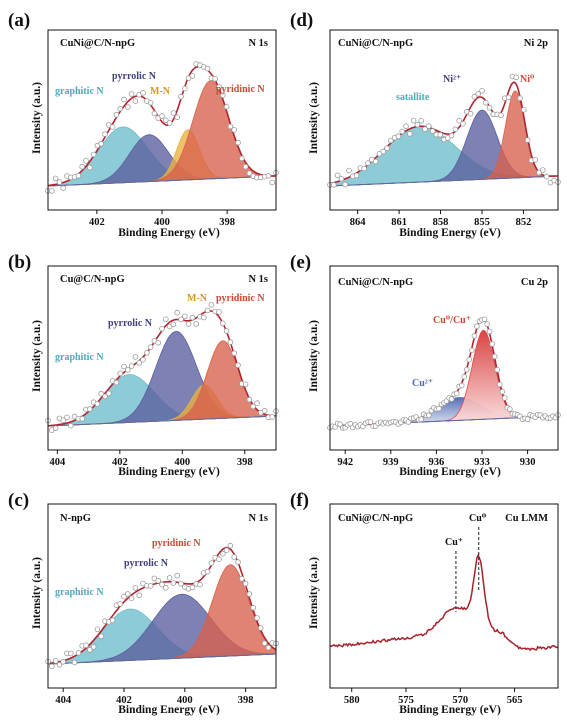  Describe the element at coordinates (534, 282) in the screenshot. I see `panel-e-tag: Cu 2p` at that location.